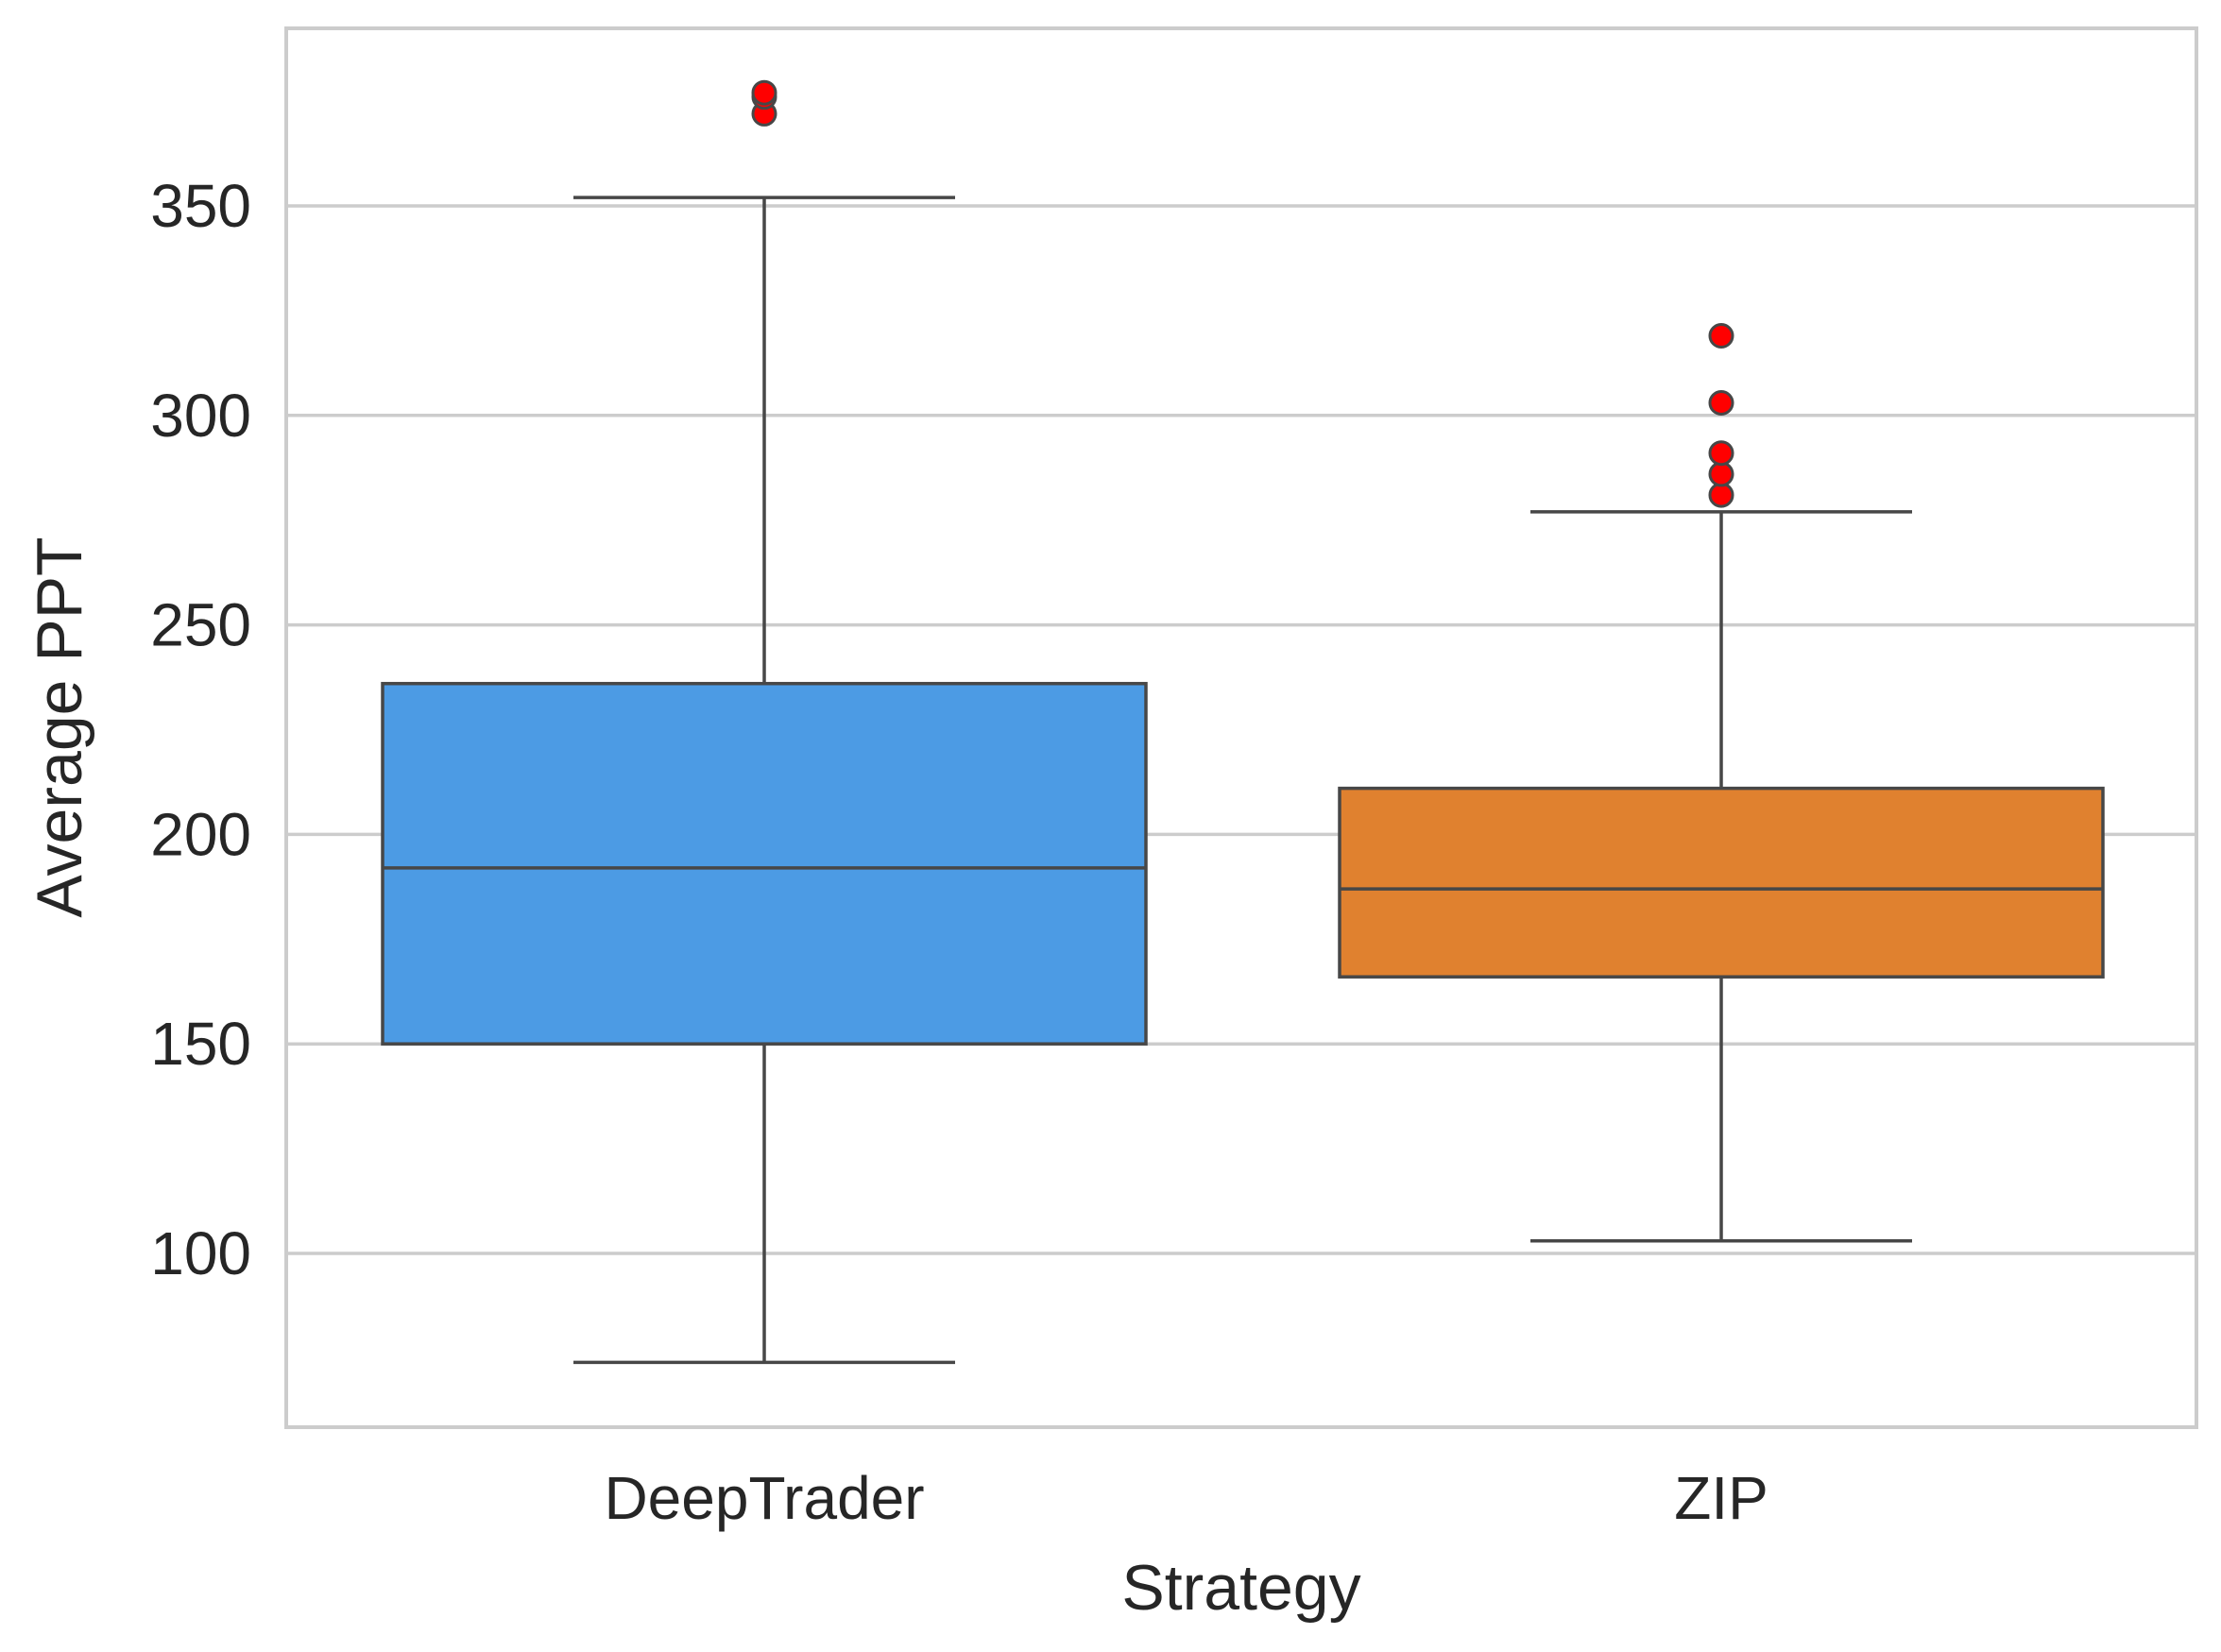  What do you see at coordinates (1186, 1498) in the screenshot?
I see `x-tick-labels: DeepTrader ZIP` at bounding box center [1186, 1498].